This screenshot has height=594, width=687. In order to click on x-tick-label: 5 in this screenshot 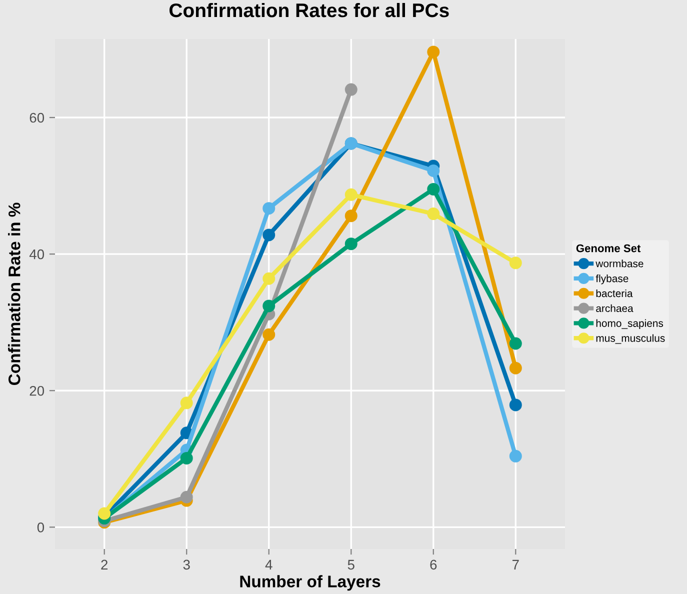, I will do `click(351, 565)`.